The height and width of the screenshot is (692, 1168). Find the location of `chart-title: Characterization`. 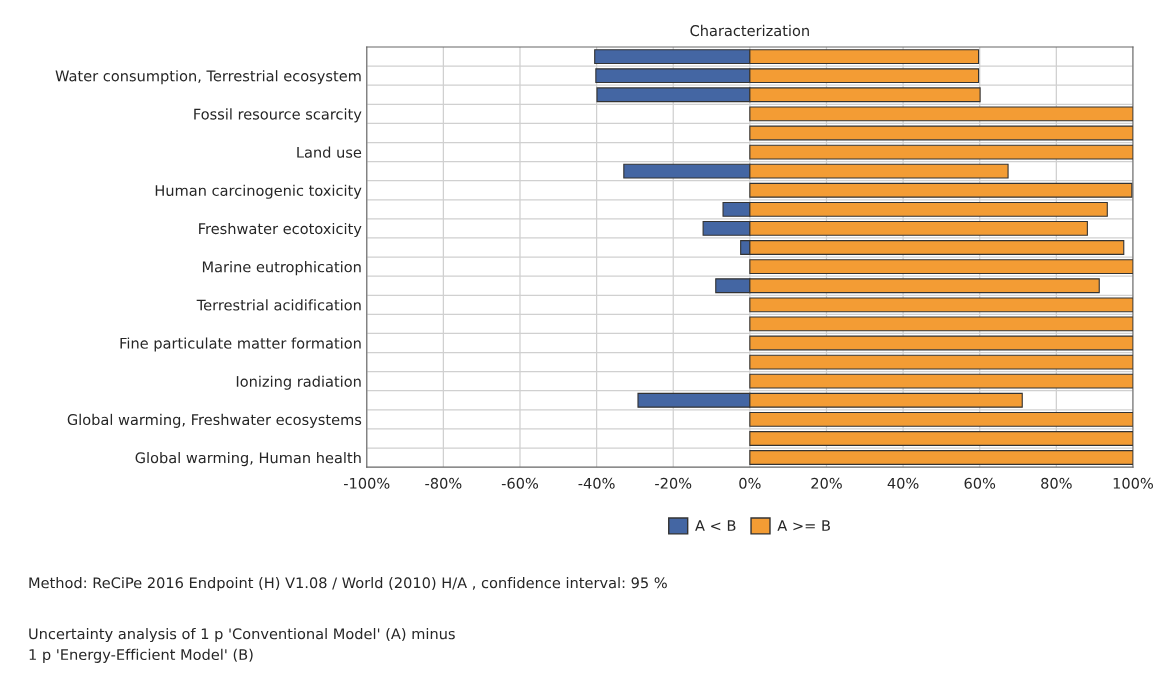

chart-title: Characterization is located at coordinates (749, 30).